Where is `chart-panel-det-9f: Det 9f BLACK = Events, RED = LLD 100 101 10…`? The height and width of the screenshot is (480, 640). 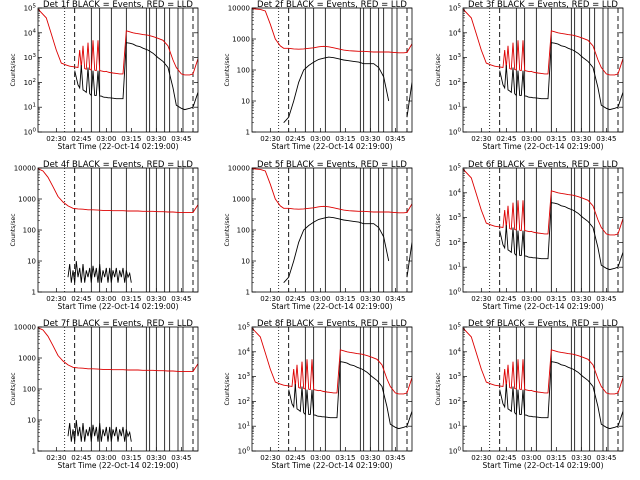
chart-panel-det-9f: Det 9f BLACK = Events, RED = LLD 100 101 10… is located at coordinates (529, 394).